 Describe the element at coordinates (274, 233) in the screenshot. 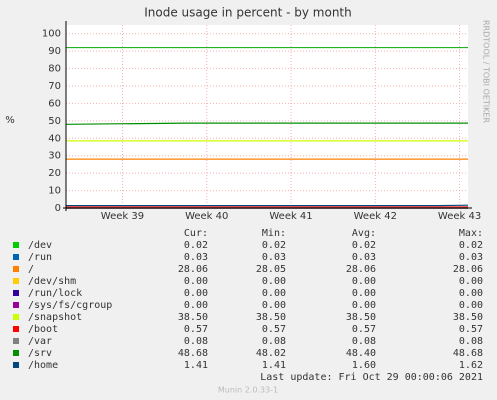

I see `legend-header: Min:` at that location.